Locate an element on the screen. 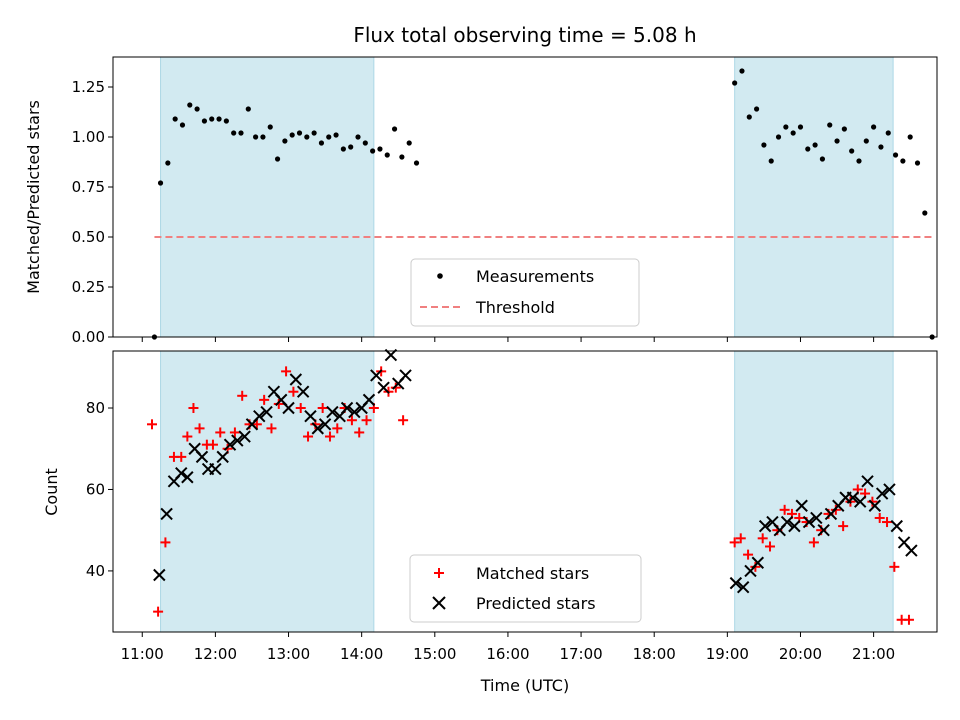 This screenshot has height=720, width=960. ratio-x-ticks is located at coordinates (508, 339).